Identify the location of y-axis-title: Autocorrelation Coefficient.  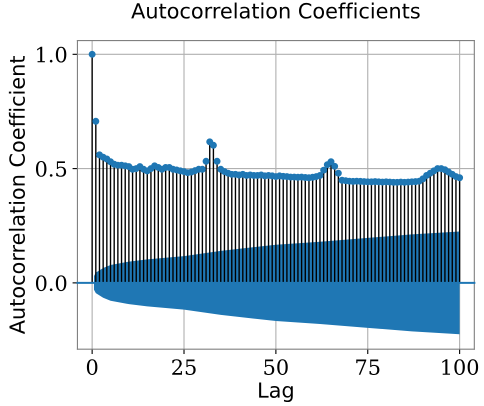
(16, 195).